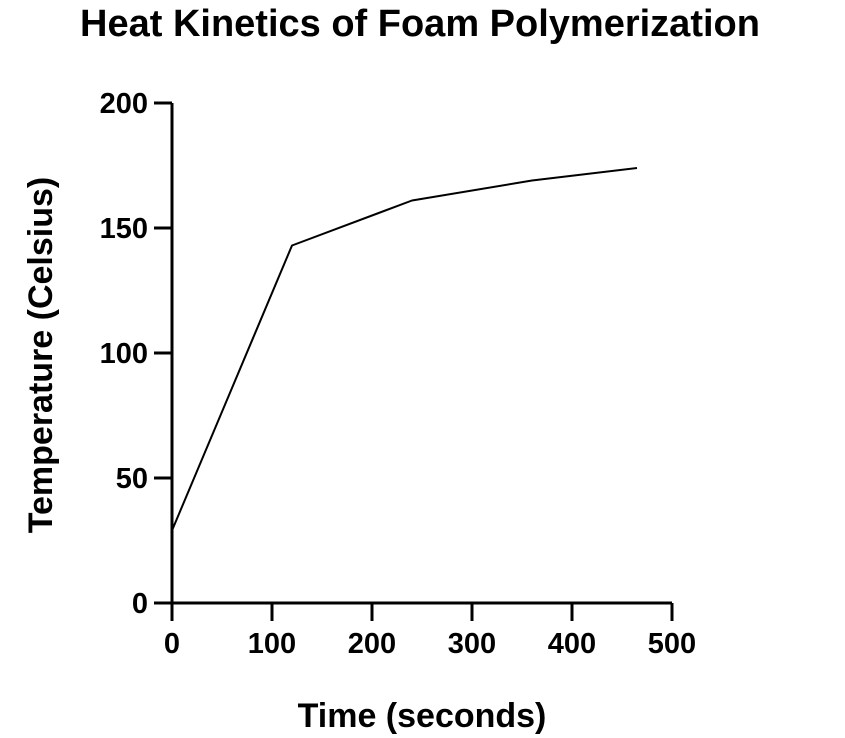 The width and height of the screenshot is (845, 738). What do you see at coordinates (132, 479) in the screenshot?
I see `y-tick-label: 50` at bounding box center [132, 479].